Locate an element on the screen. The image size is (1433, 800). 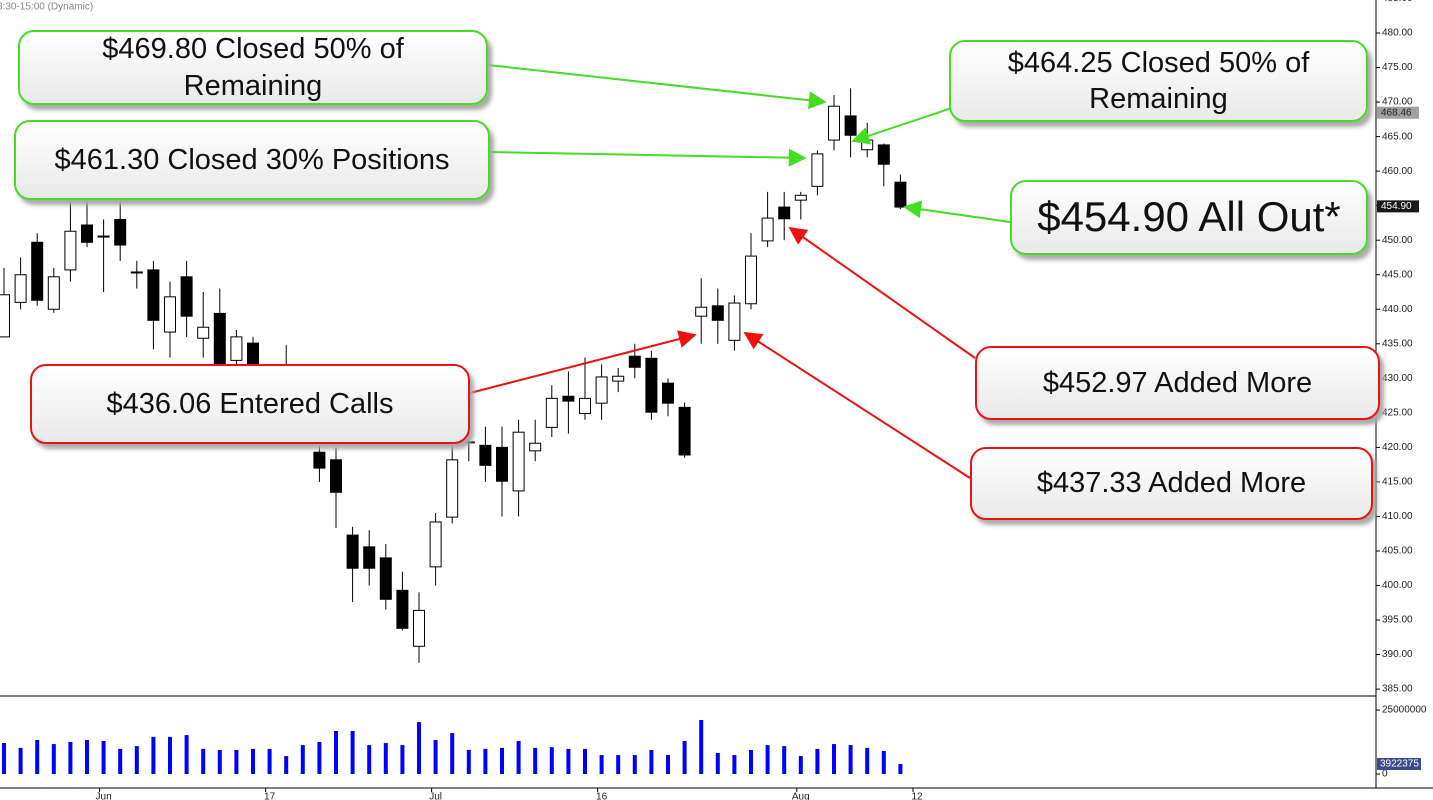
x-tick-label: 12 is located at coordinates (917, 796).